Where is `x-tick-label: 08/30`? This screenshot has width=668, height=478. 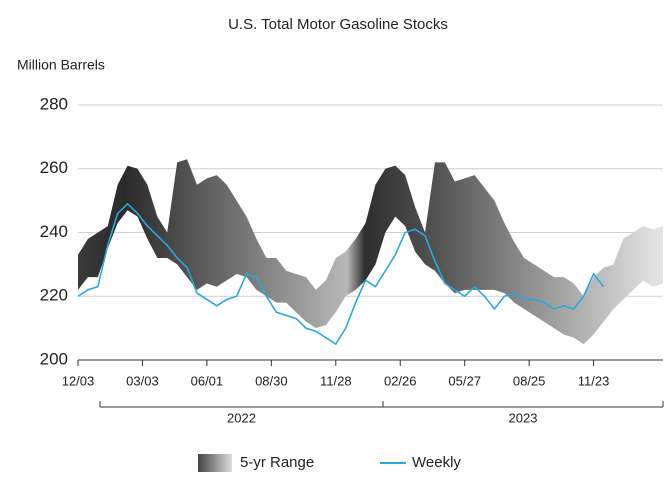
x-tick-label: 08/30 is located at coordinates (271, 380).